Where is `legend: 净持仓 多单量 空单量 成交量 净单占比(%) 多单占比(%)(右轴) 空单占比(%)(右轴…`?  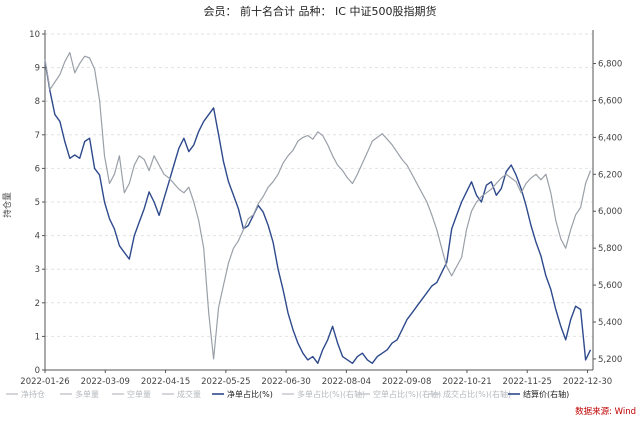 legend: 净持仓 多单量 空单量 成交量 净单占比(%) 多单占比(%)(右轴) 空单占比(%)(右轴… is located at coordinates (287, 394).